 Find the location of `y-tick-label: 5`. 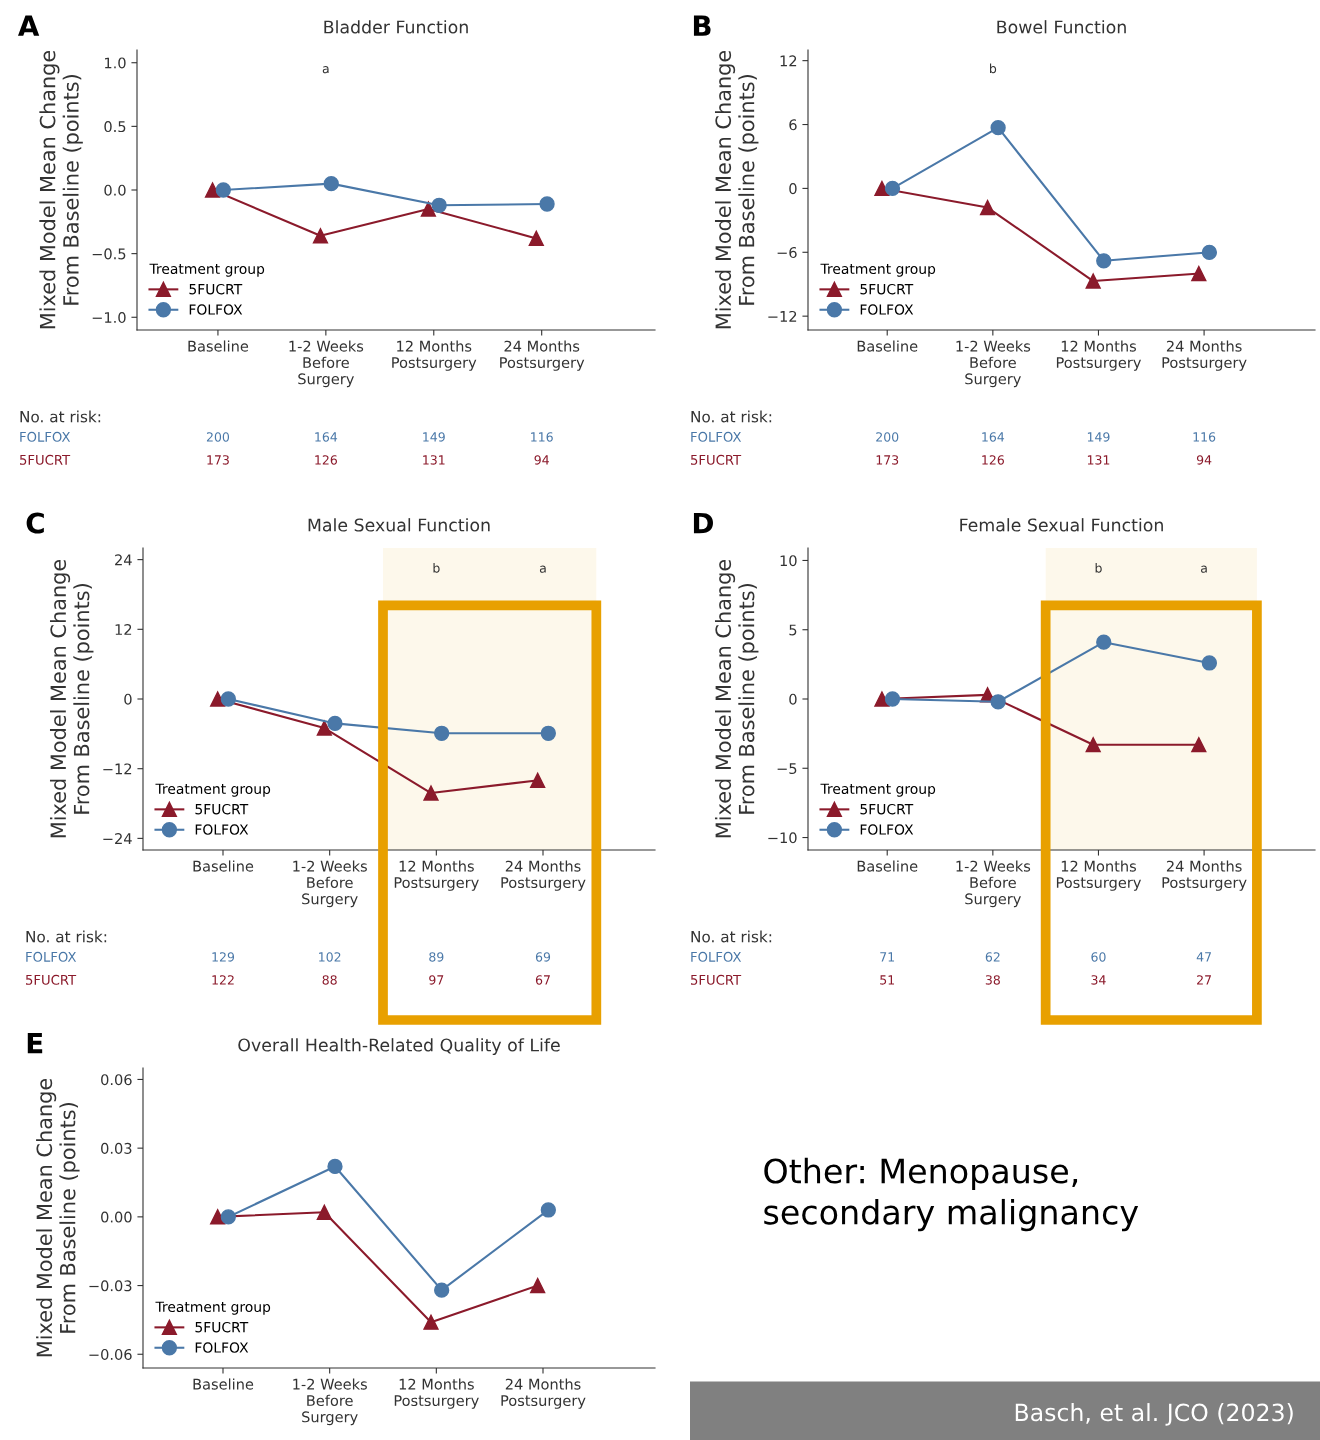

y-tick-label: 5 is located at coordinates (793, 630).